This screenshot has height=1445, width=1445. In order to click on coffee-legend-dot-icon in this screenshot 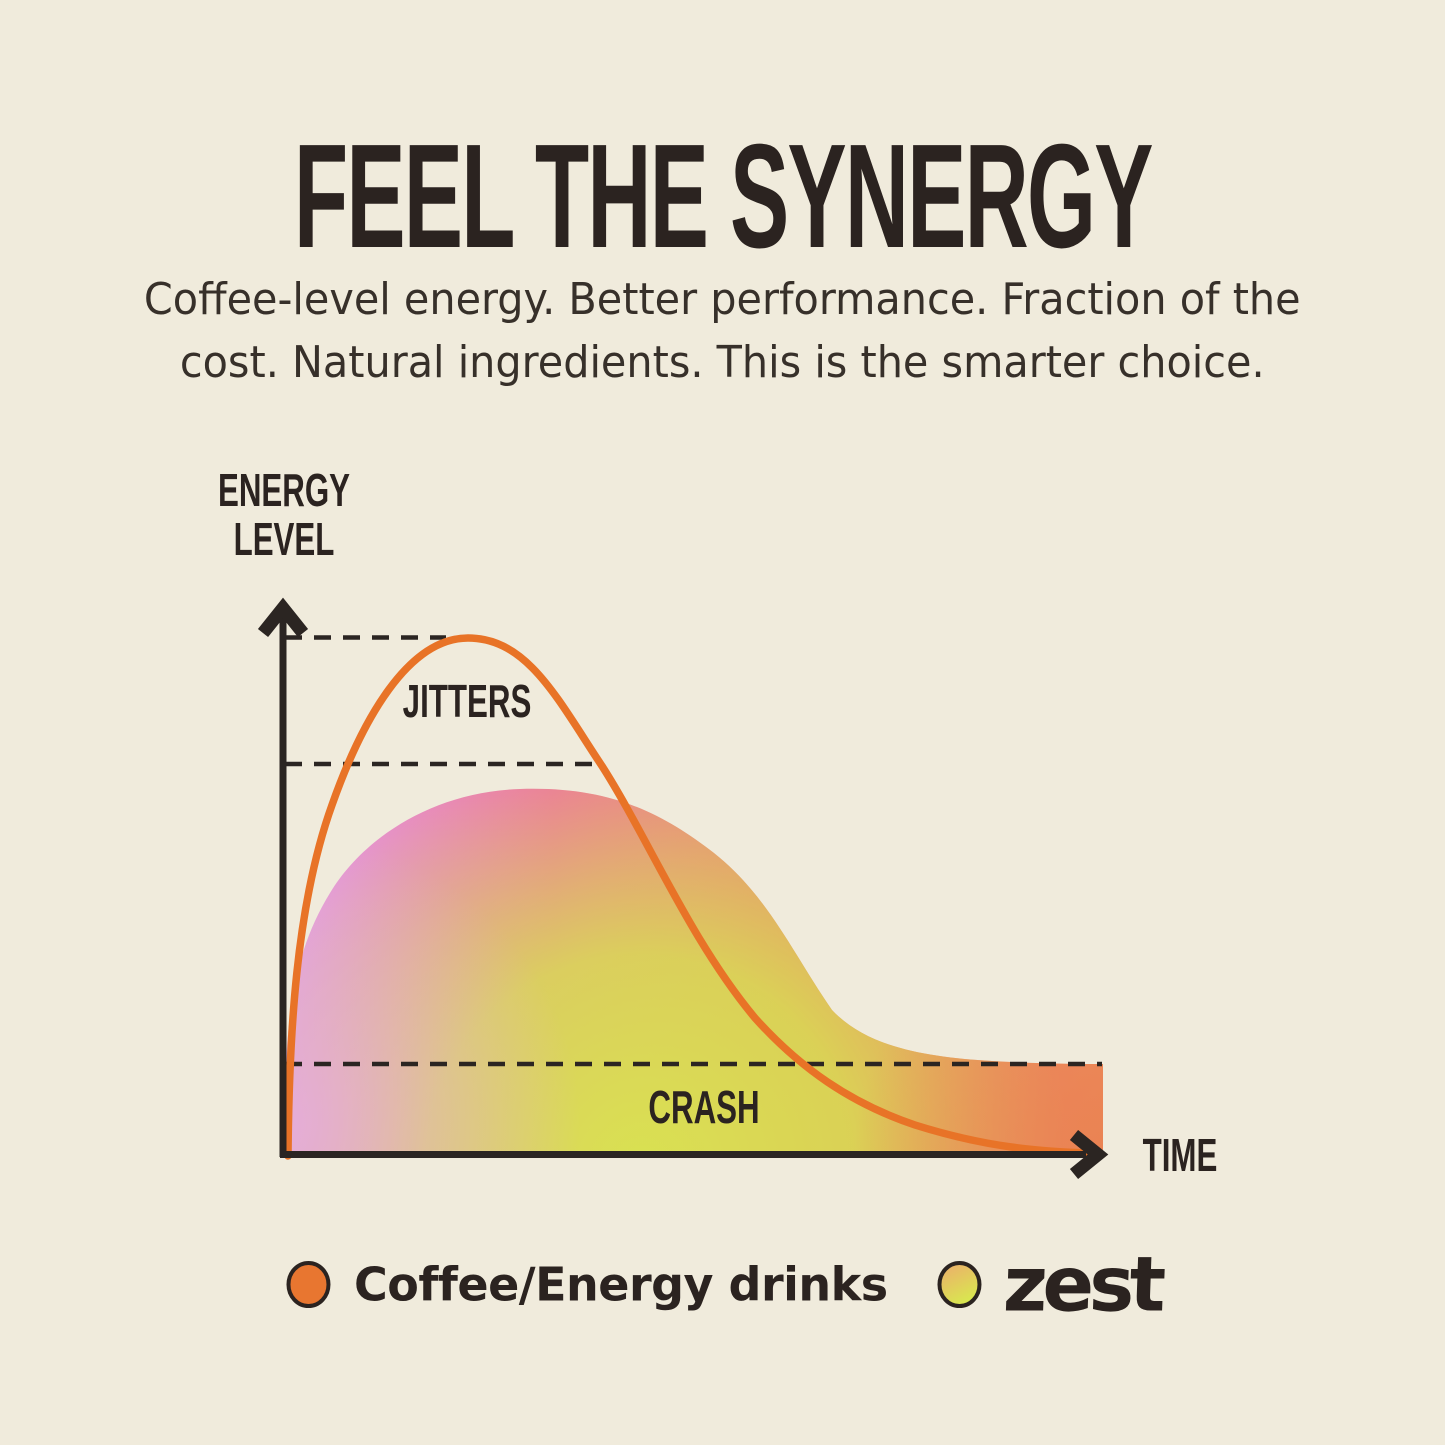, I will do `click(307, 1284)`.